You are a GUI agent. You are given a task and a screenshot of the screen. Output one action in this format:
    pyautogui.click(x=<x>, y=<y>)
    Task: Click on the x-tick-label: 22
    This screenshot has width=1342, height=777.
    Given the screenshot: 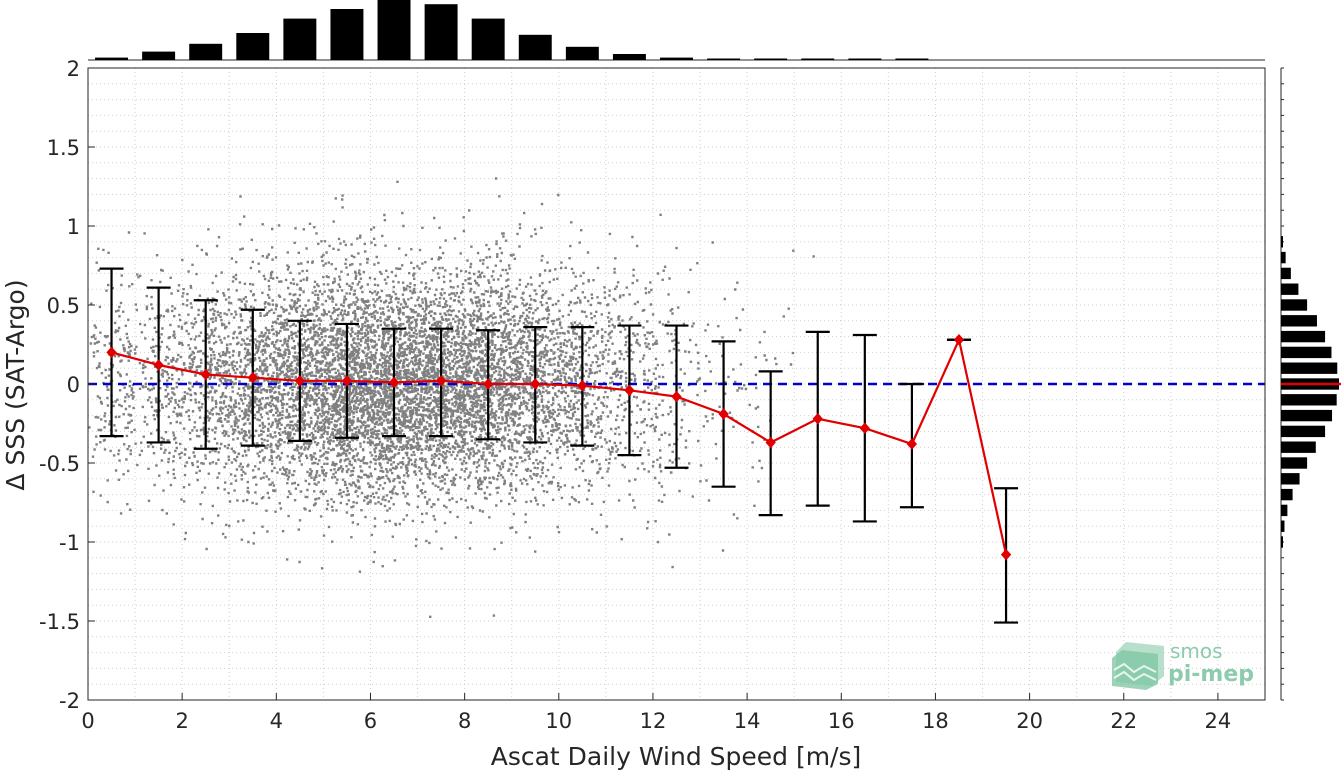 What is the action you would take?
    pyautogui.click(x=1123, y=721)
    